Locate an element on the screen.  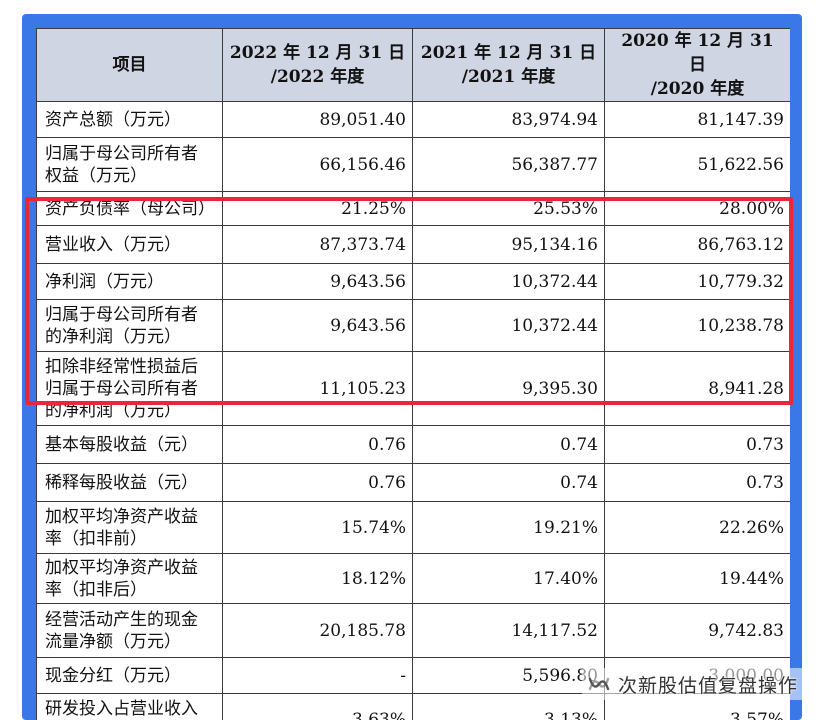
row-label-line: 研发投入占营业收入 is located at coordinates (121, 708).